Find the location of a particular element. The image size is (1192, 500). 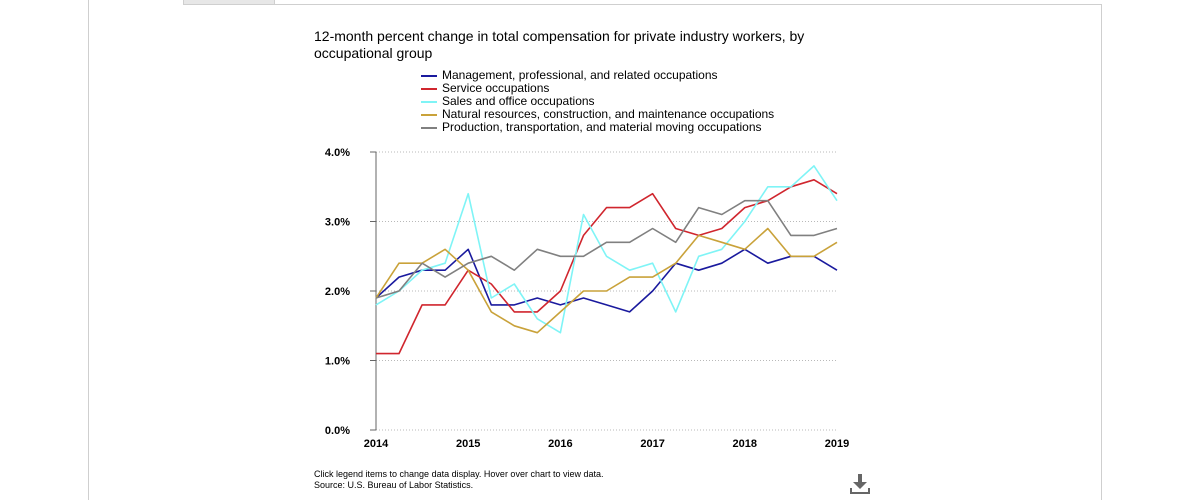

x-tick-label: 2018 is located at coordinates (745, 444).